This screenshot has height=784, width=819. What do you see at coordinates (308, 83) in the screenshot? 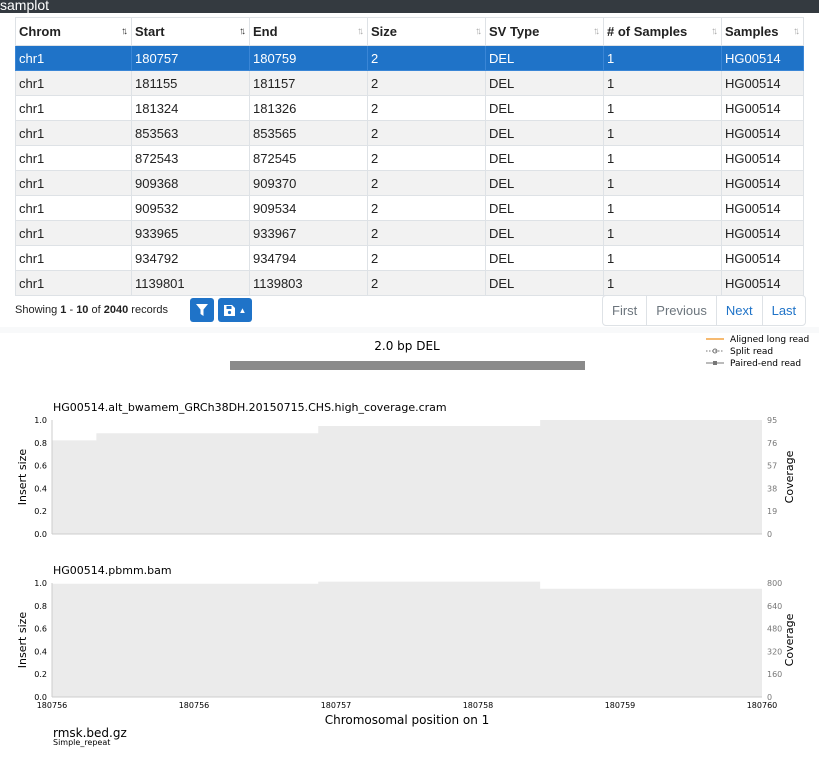
I see `table-cell: 181157` at bounding box center [308, 83].